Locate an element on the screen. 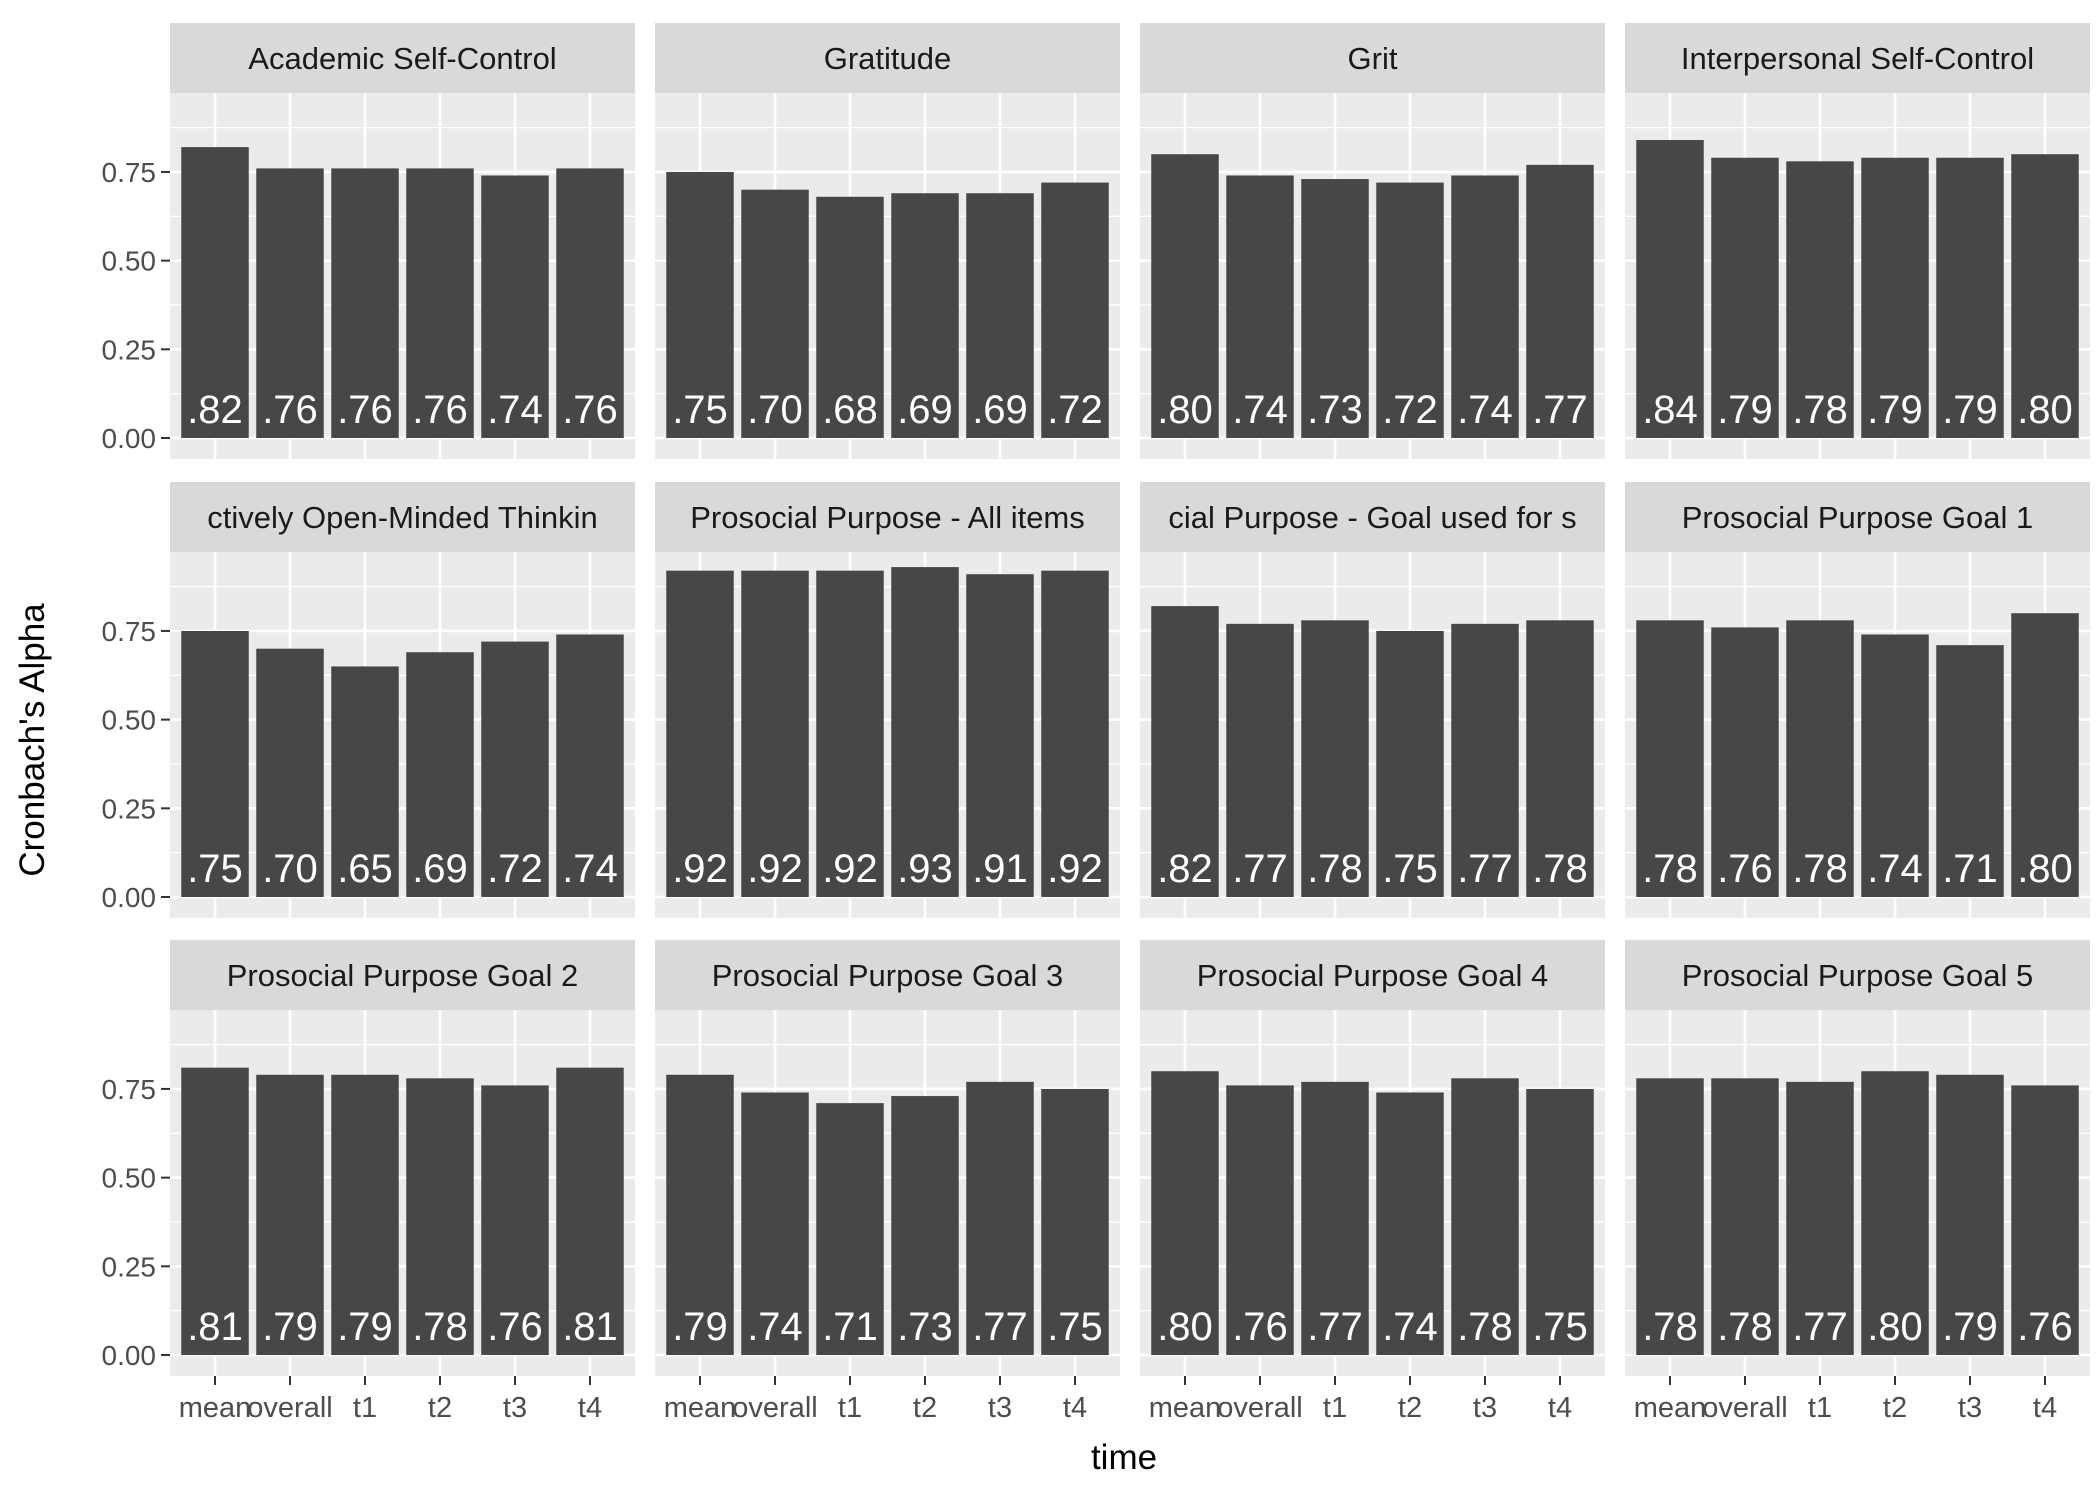  y-tick-label: 0.00 is located at coordinates (129, 438).